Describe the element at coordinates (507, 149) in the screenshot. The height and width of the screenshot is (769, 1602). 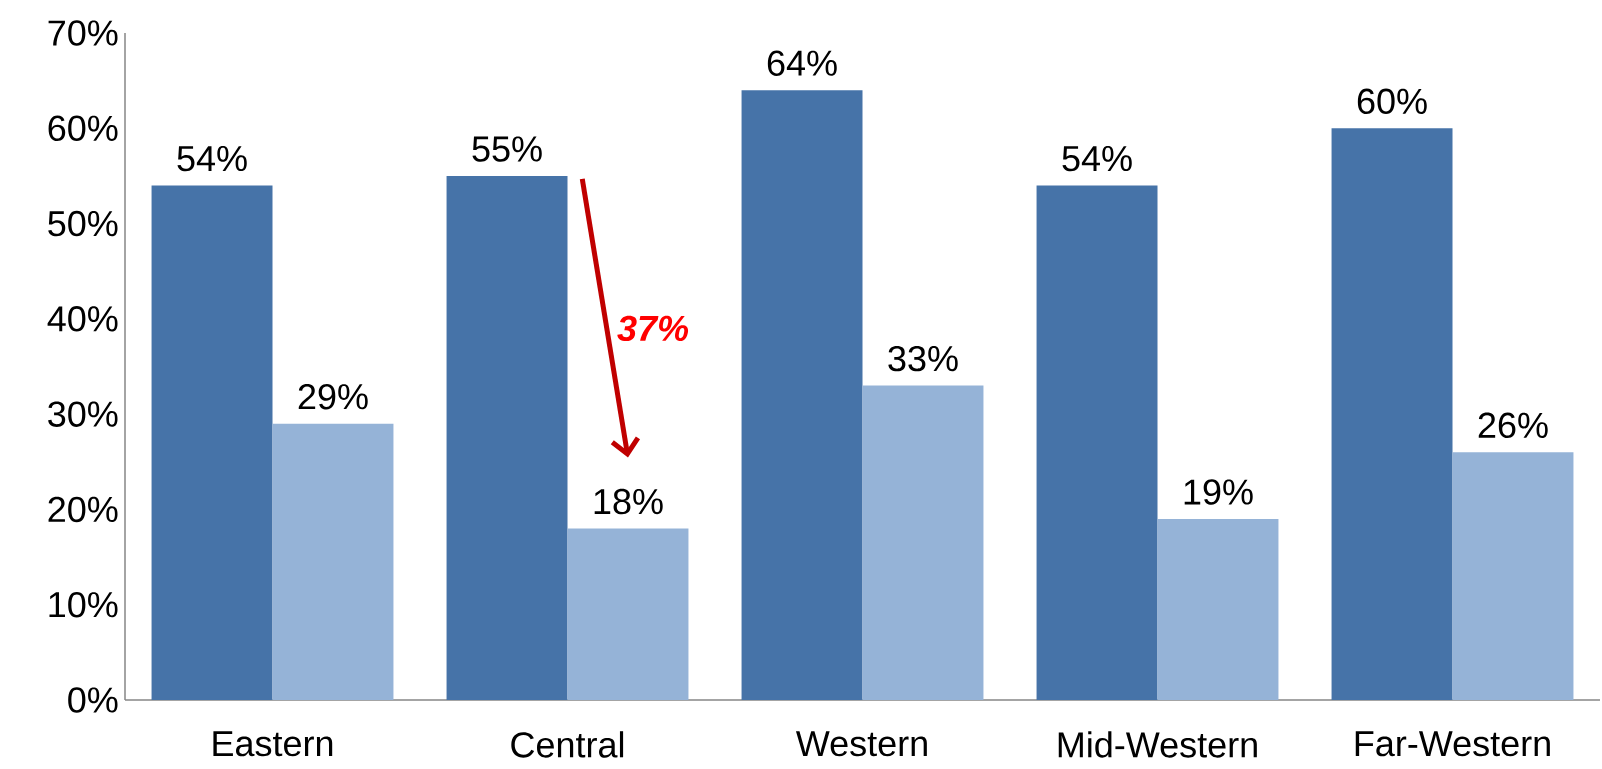
I see `data-label: 55%` at that location.